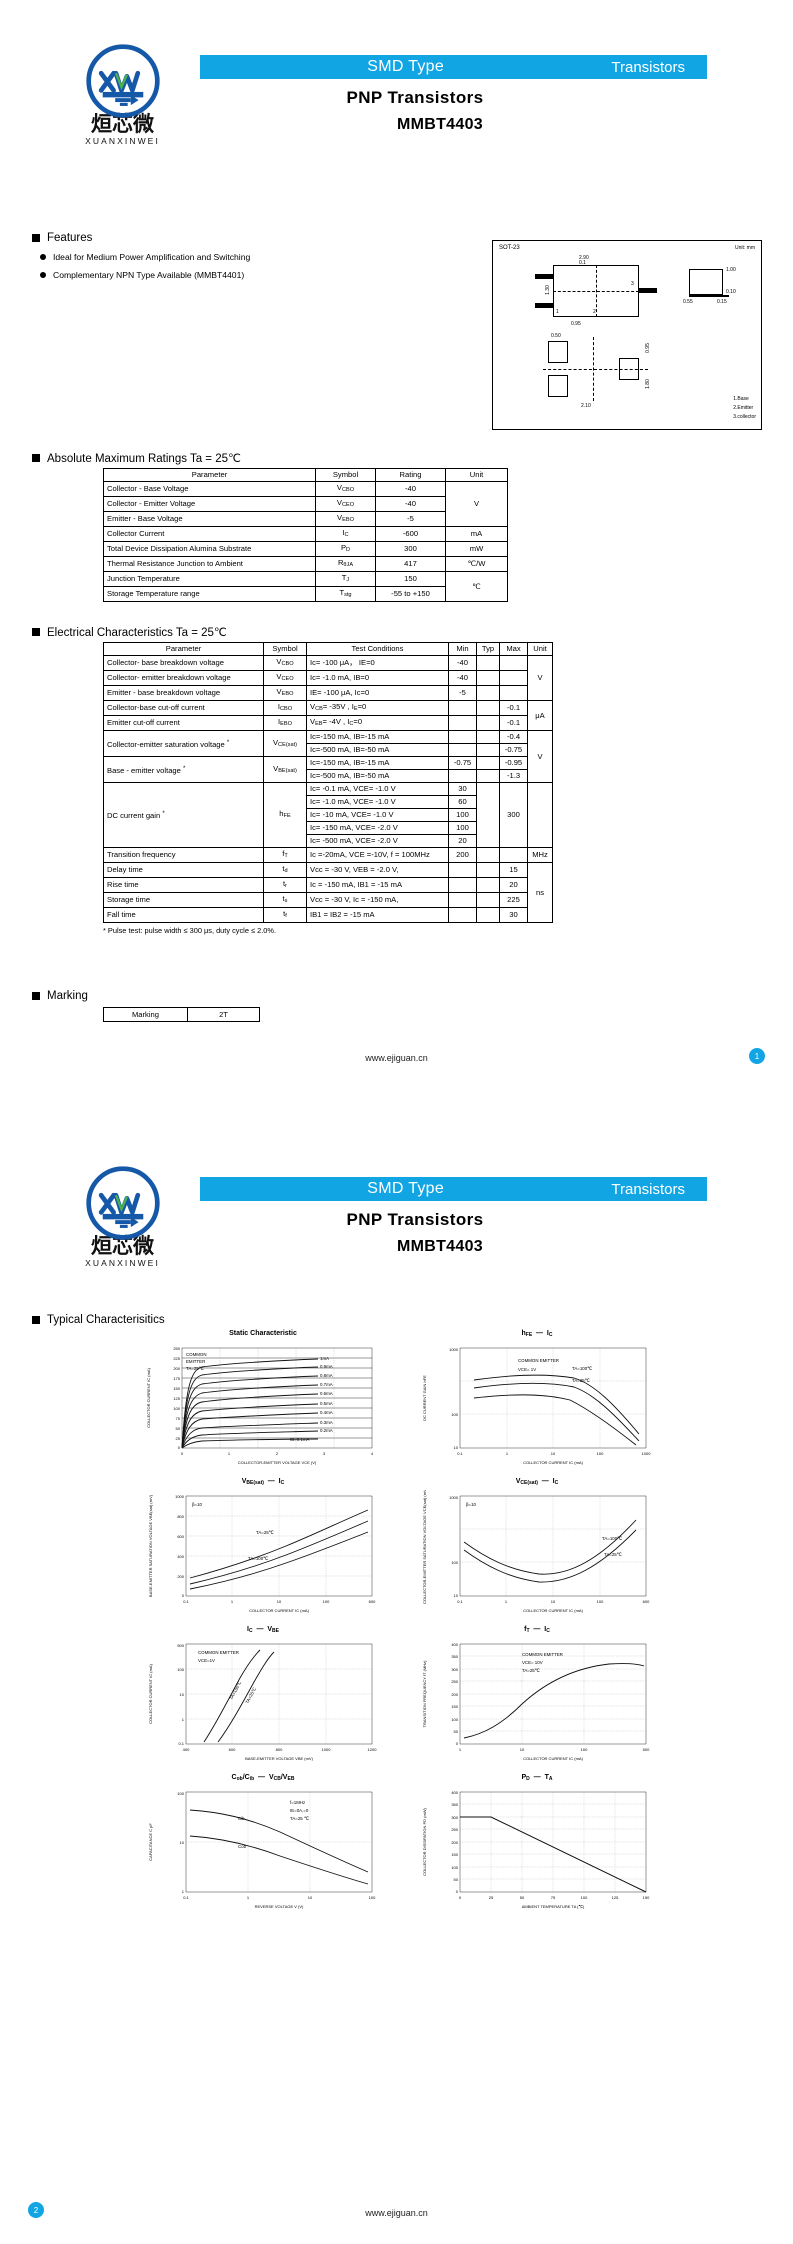  What do you see at coordinates (462, 693) in the screenshot?
I see `cell-min: -5` at bounding box center [462, 693].